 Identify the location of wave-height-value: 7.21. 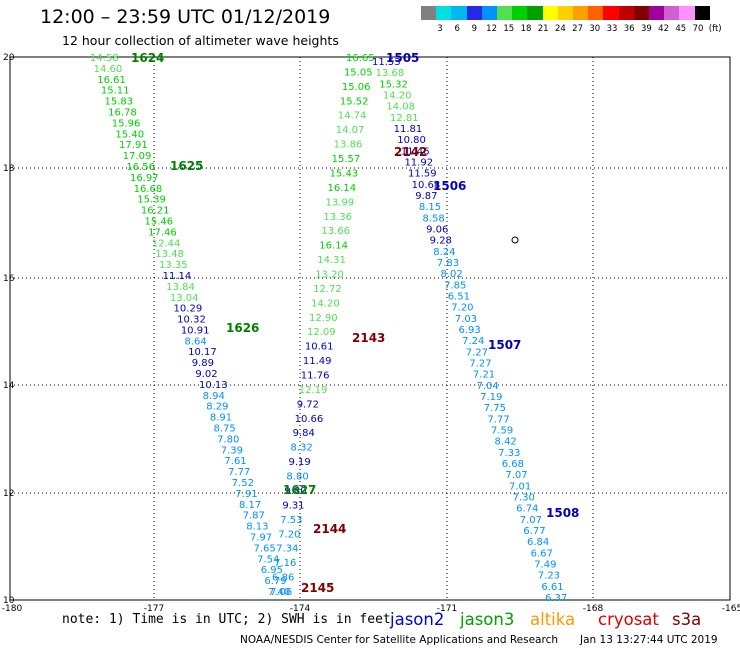
(484, 375).